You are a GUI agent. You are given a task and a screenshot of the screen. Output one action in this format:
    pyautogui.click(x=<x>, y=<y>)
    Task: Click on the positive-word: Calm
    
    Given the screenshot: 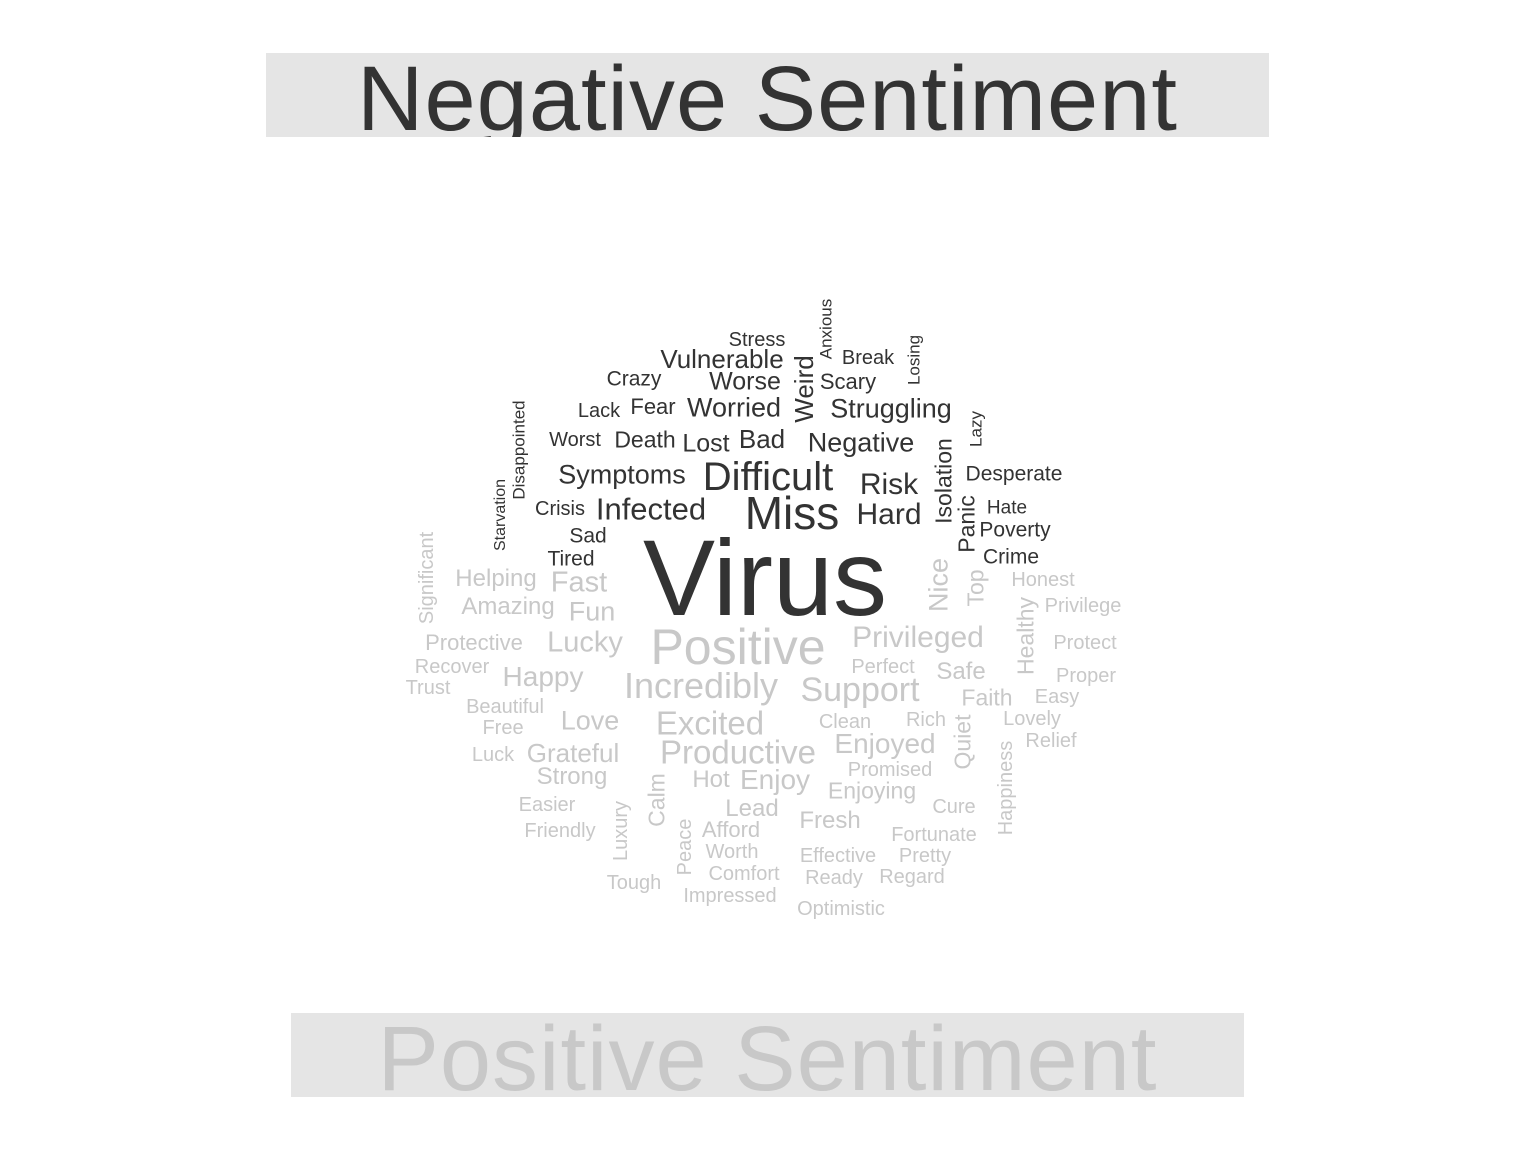 What is the action you would take?
    pyautogui.click(x=656, y=800)
    